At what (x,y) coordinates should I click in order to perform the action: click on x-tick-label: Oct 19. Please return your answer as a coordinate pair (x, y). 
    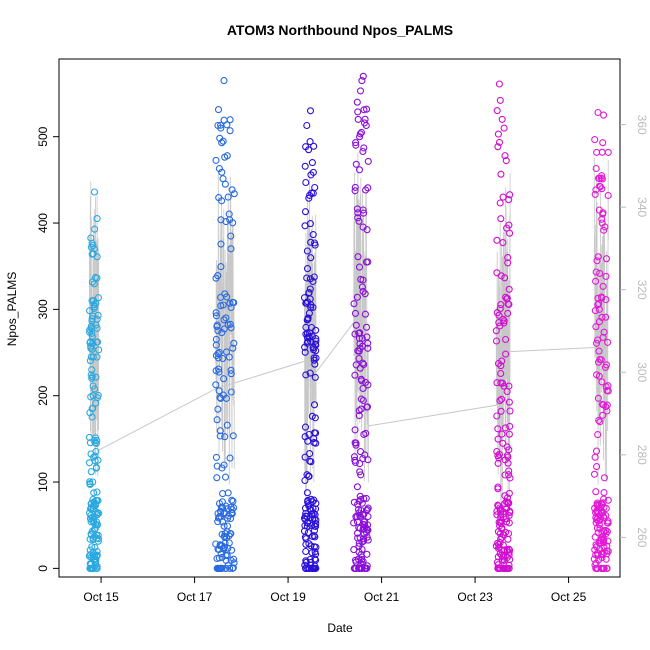
    Looking at the image, I should click on (288, 597).